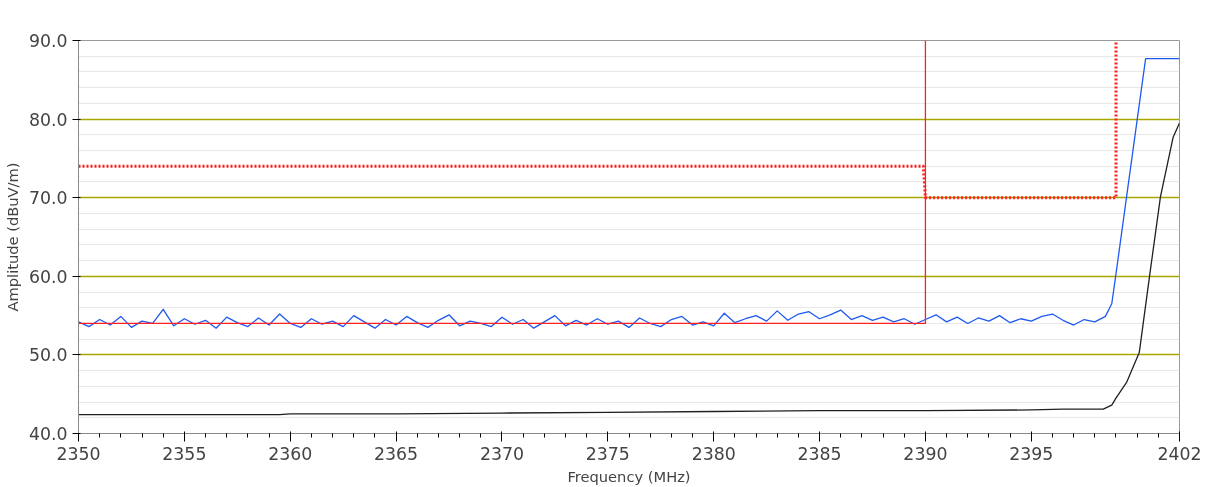  Describe the element at coordinates (713, 453) in the screenshot. I see `x-tick-label: 2380` at that location.